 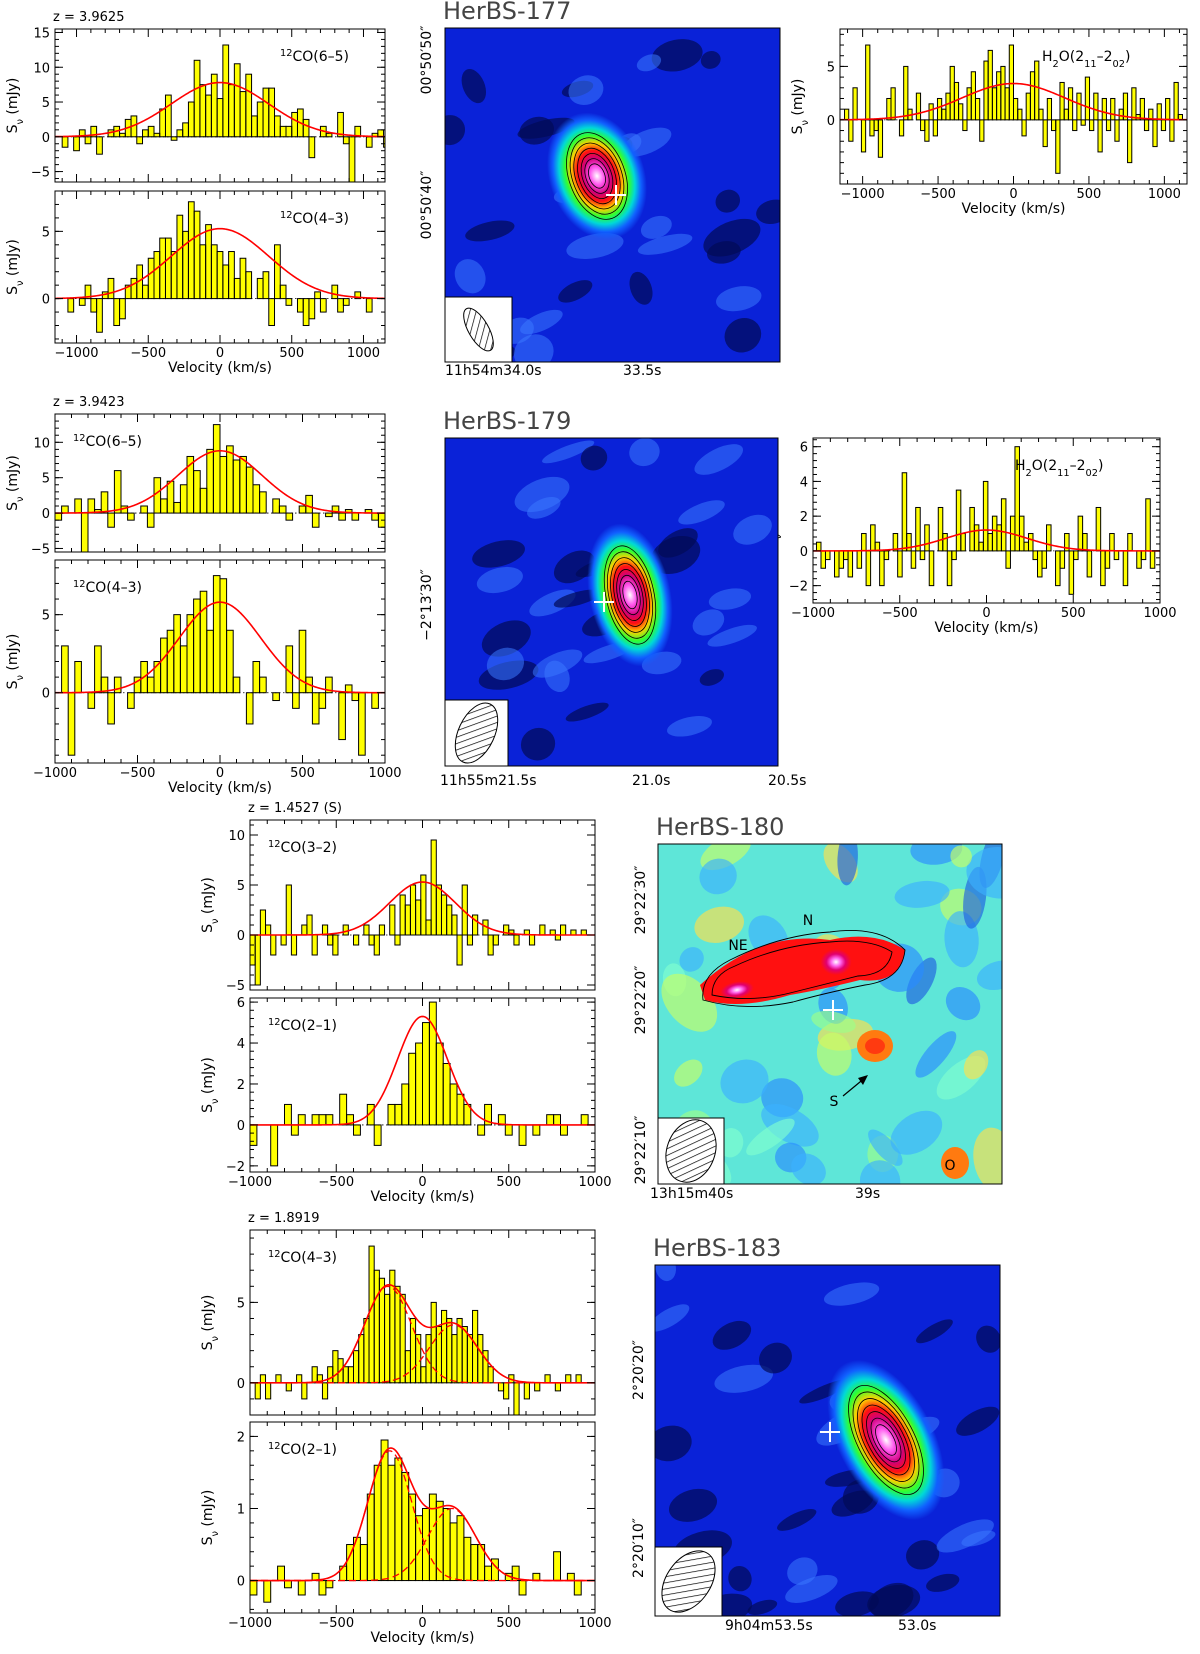 I want to click on ra-label: 21.0s, so click(x=651, y=781).